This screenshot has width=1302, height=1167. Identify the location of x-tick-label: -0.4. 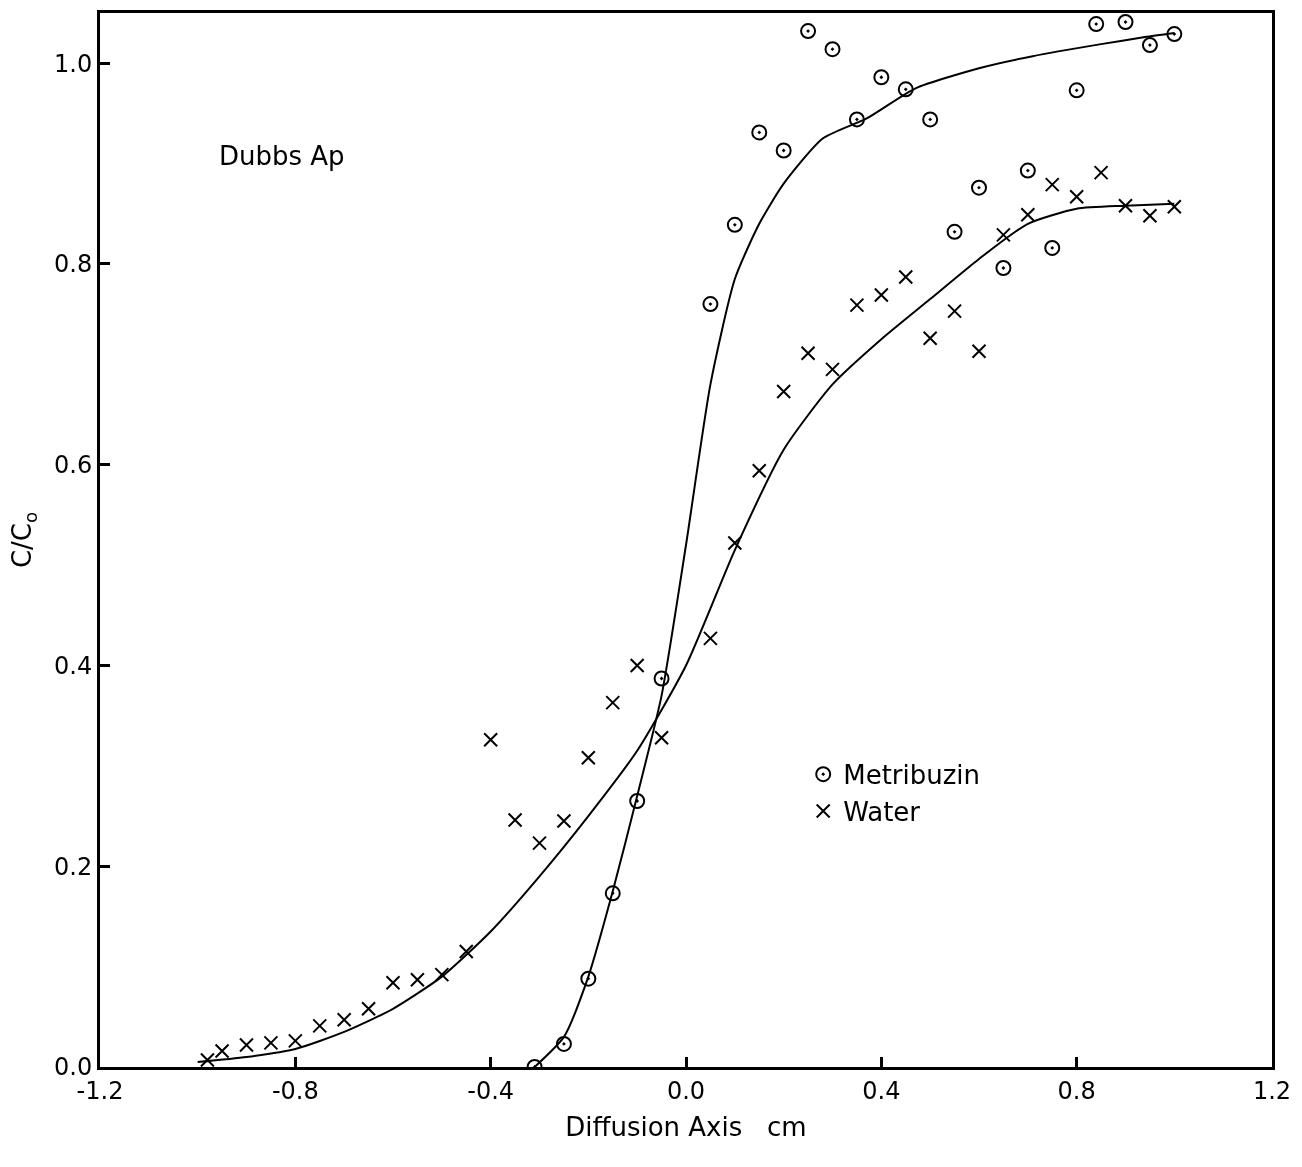
(491, 1090).